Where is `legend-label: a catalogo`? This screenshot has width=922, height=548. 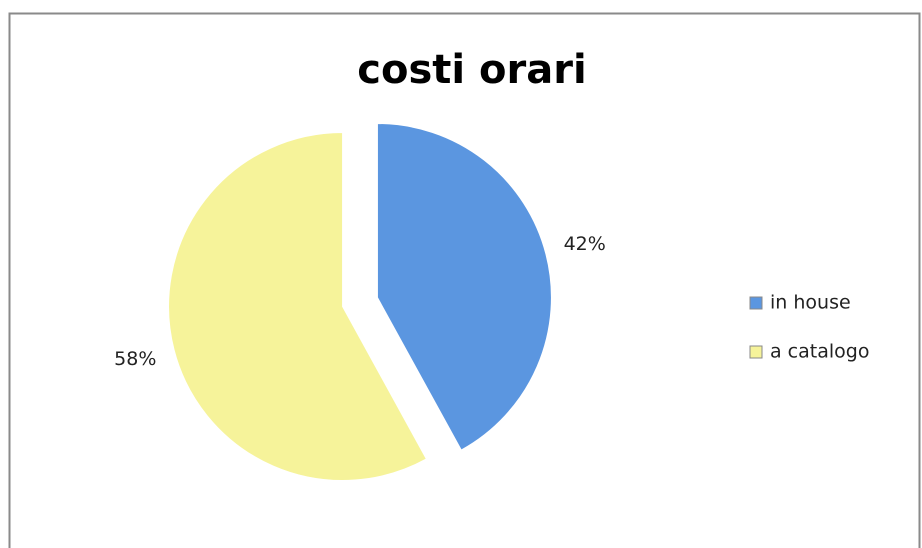
legend-label: a catalogo is located at coordinates (819, 352).